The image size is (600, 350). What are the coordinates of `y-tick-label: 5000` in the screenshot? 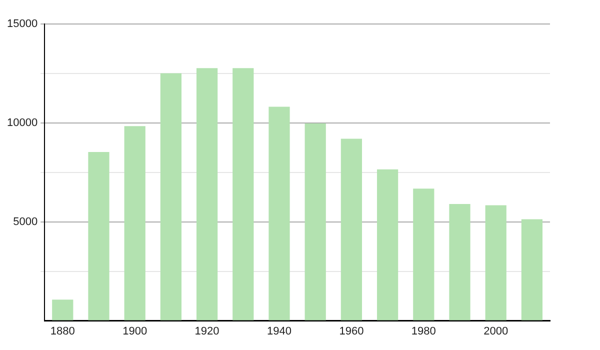 It's located at (25, 222).